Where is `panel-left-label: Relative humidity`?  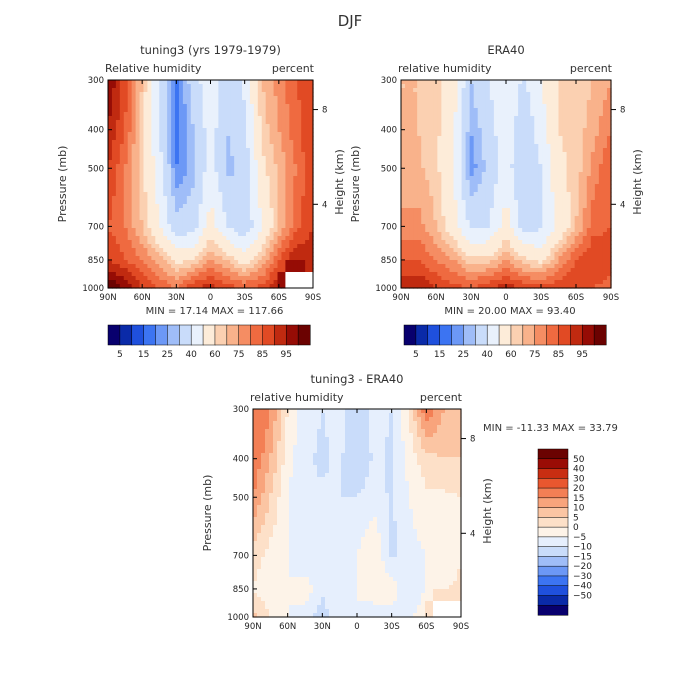 panel-left-label: Relative humidity is located at coordinates (153, 68).